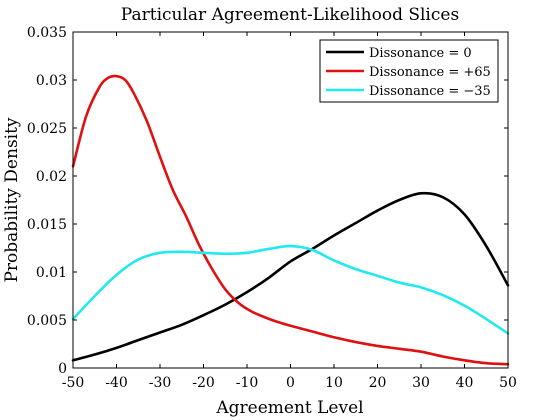 Image resolution: width=560 pixels, height=420 pixels. I want to click on x-tick-label: 30, so click(421, 383).